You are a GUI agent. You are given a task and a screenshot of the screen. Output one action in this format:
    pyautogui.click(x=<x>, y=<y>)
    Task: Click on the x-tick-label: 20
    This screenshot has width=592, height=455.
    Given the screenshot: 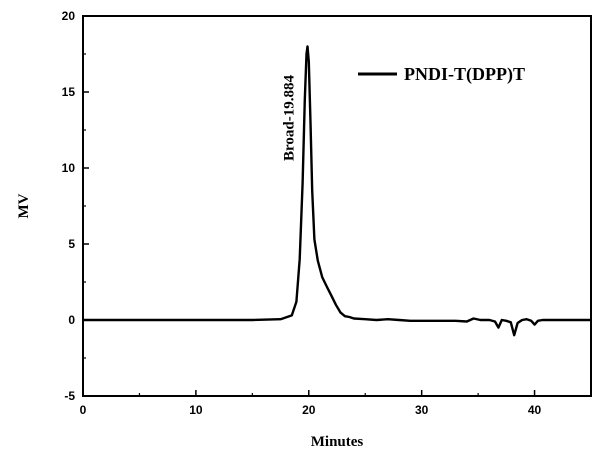 What is the action you would take?
    pyautogui.click(x=309, y=410)
    